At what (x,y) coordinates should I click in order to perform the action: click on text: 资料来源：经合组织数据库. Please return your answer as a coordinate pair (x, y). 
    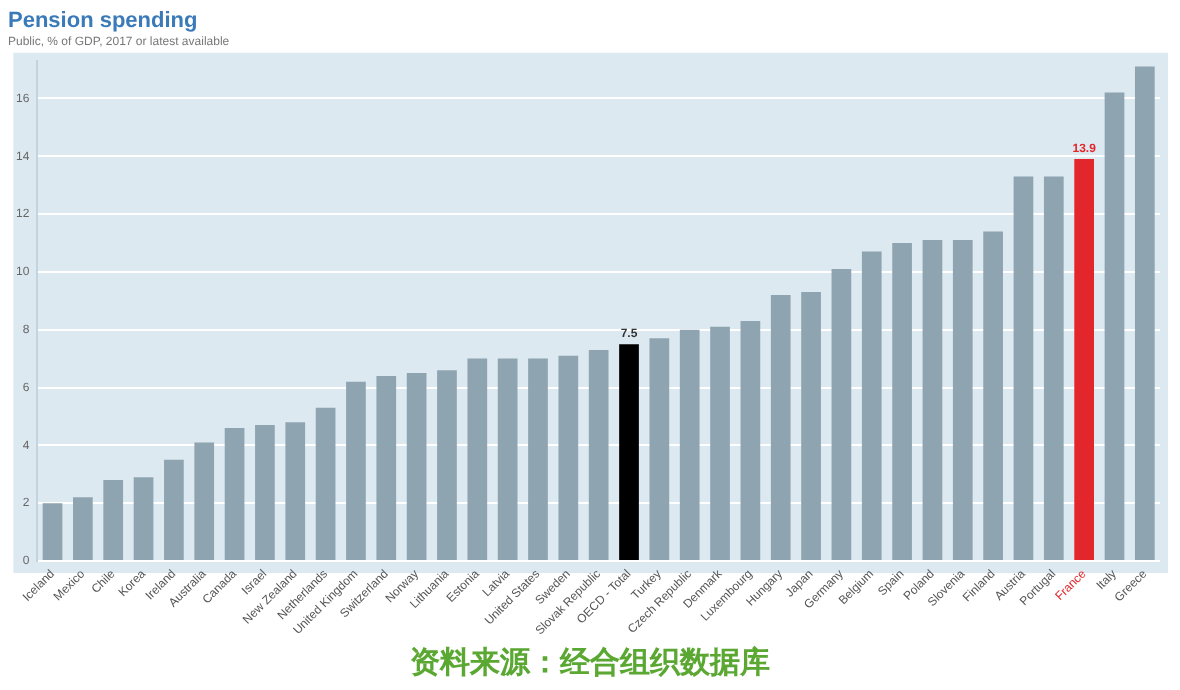
    Looking at the image, I should click on (590, 663).